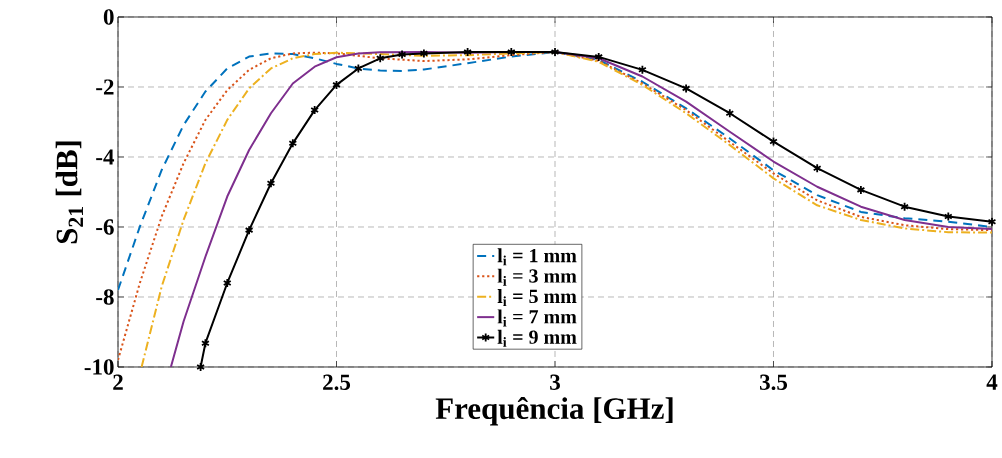 This screenshot has height=458, width=1002. What do you see at coordinates (992, 382) in the screenshot?
I see `x-tick-label: 4` at bounding box center [992, 382].